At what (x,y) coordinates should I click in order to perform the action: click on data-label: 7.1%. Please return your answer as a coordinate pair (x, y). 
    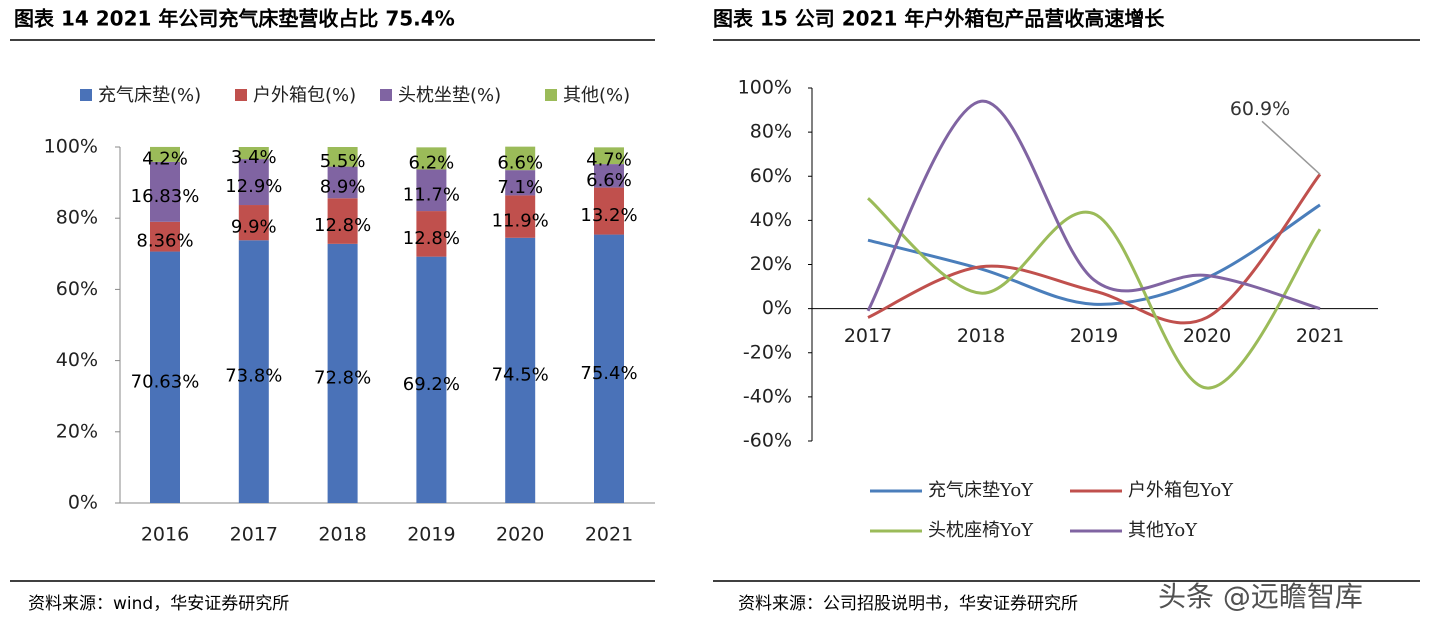
    Looking at the image, I should click on (520, 187).